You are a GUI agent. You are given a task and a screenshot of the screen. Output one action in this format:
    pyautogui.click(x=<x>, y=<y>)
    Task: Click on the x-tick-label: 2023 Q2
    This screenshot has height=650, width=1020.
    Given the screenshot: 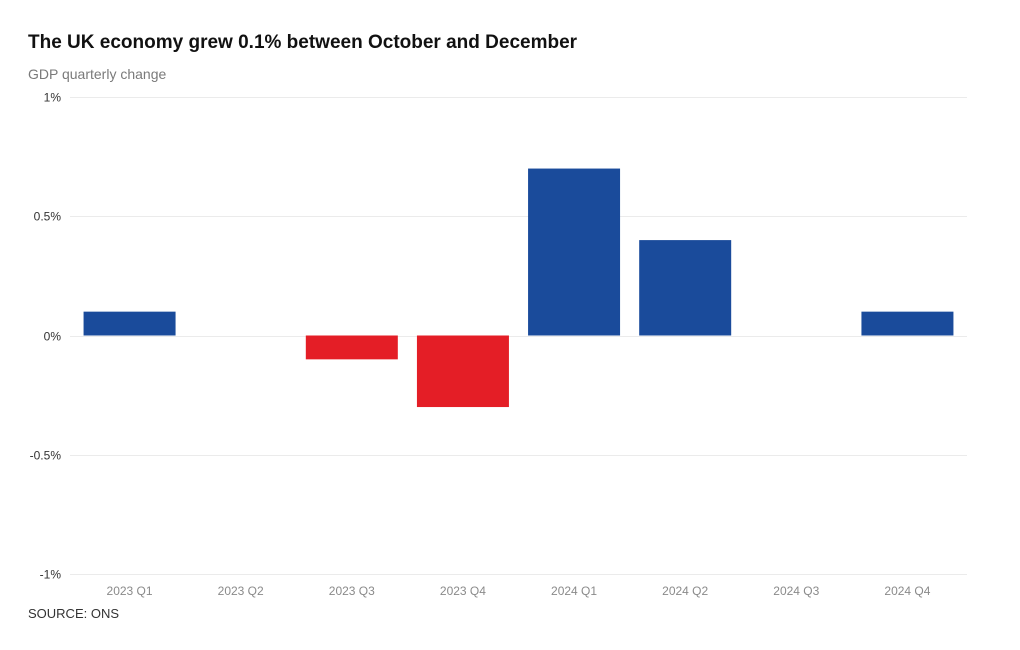 What is the action you would take?
    pyautogui.click(x=241, y=591)
    